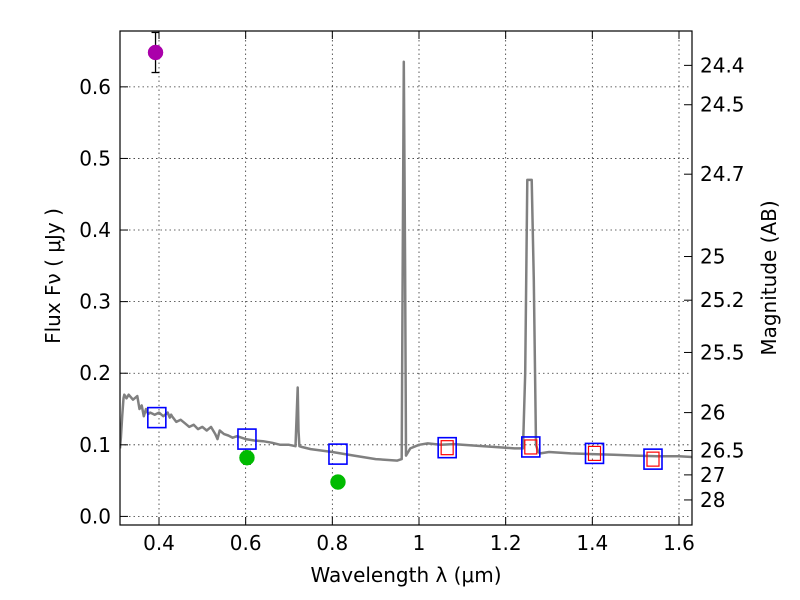  Describe the element at coordinates (722, 352) in the screenshot. I see `magnitude-tick-label: 25.5` at that location.